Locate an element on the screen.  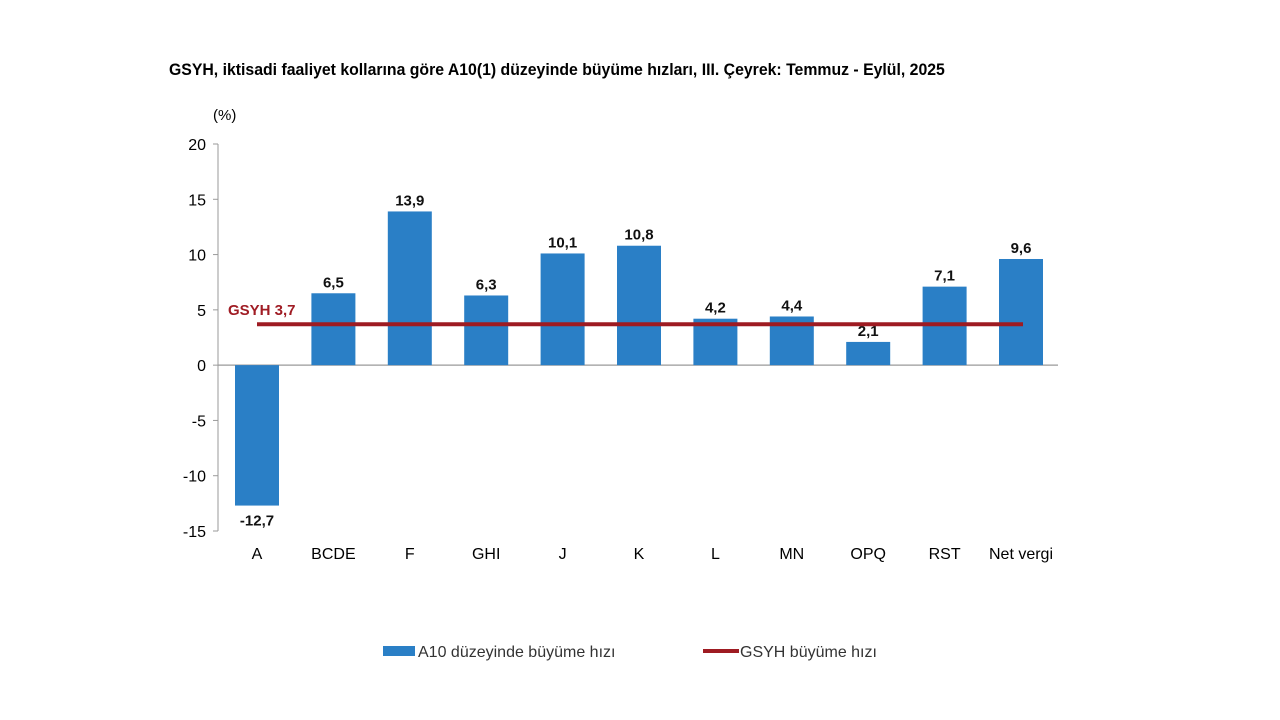
data-label: 9,6 is located at coordinates (1021, 248).